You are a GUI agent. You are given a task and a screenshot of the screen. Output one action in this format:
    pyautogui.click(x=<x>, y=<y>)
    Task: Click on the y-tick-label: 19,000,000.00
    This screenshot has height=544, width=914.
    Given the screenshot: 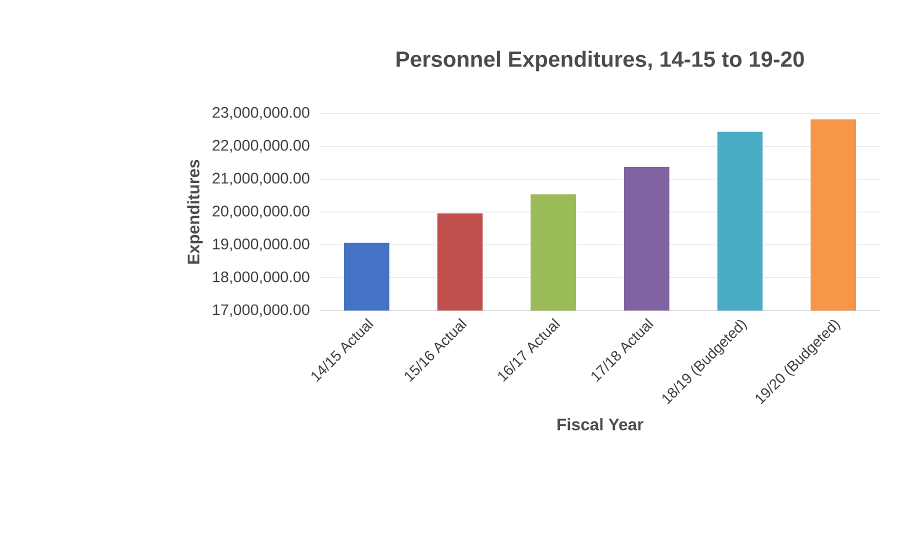 What is the action you would take?
    pyautogui.click(x=261, y=245)
    